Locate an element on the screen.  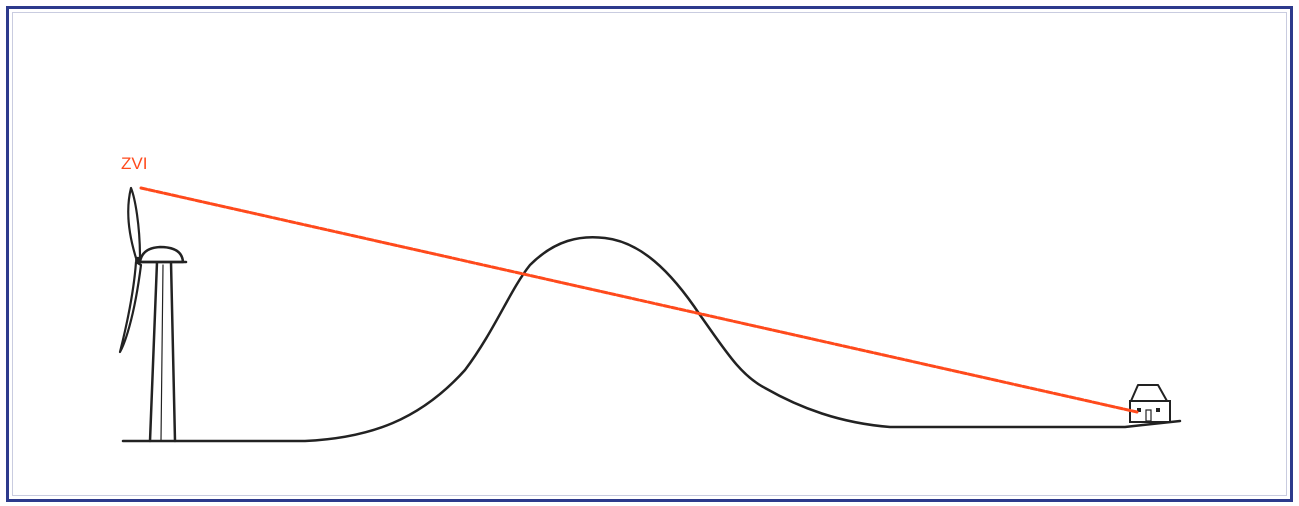
turbine-blade-upper is located at coordinates (134, 223).